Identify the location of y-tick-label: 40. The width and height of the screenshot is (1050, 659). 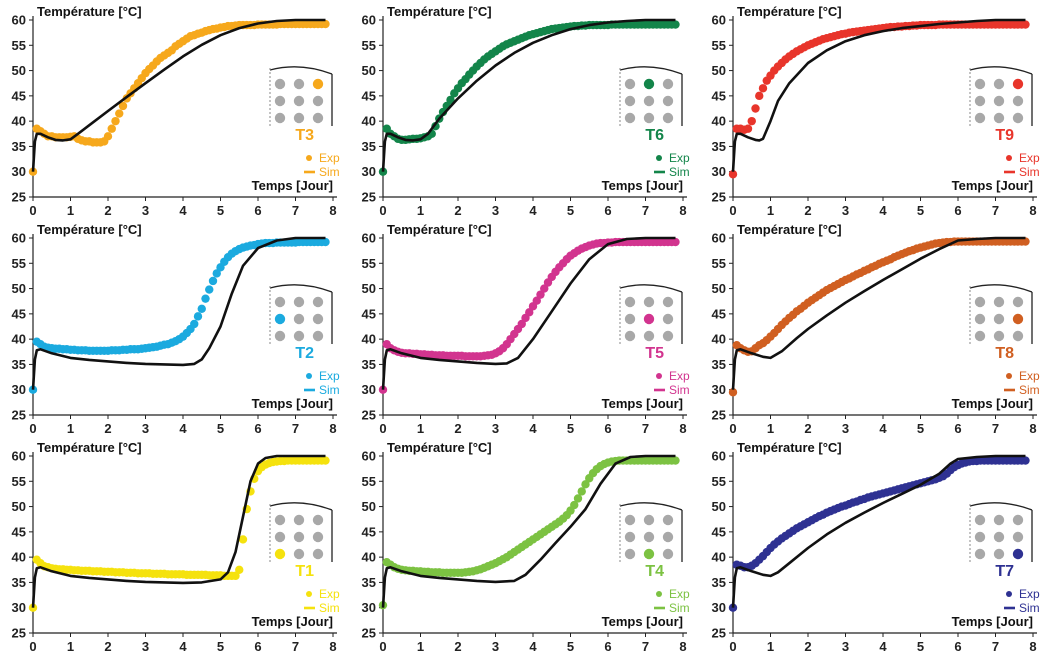
(719, 121).